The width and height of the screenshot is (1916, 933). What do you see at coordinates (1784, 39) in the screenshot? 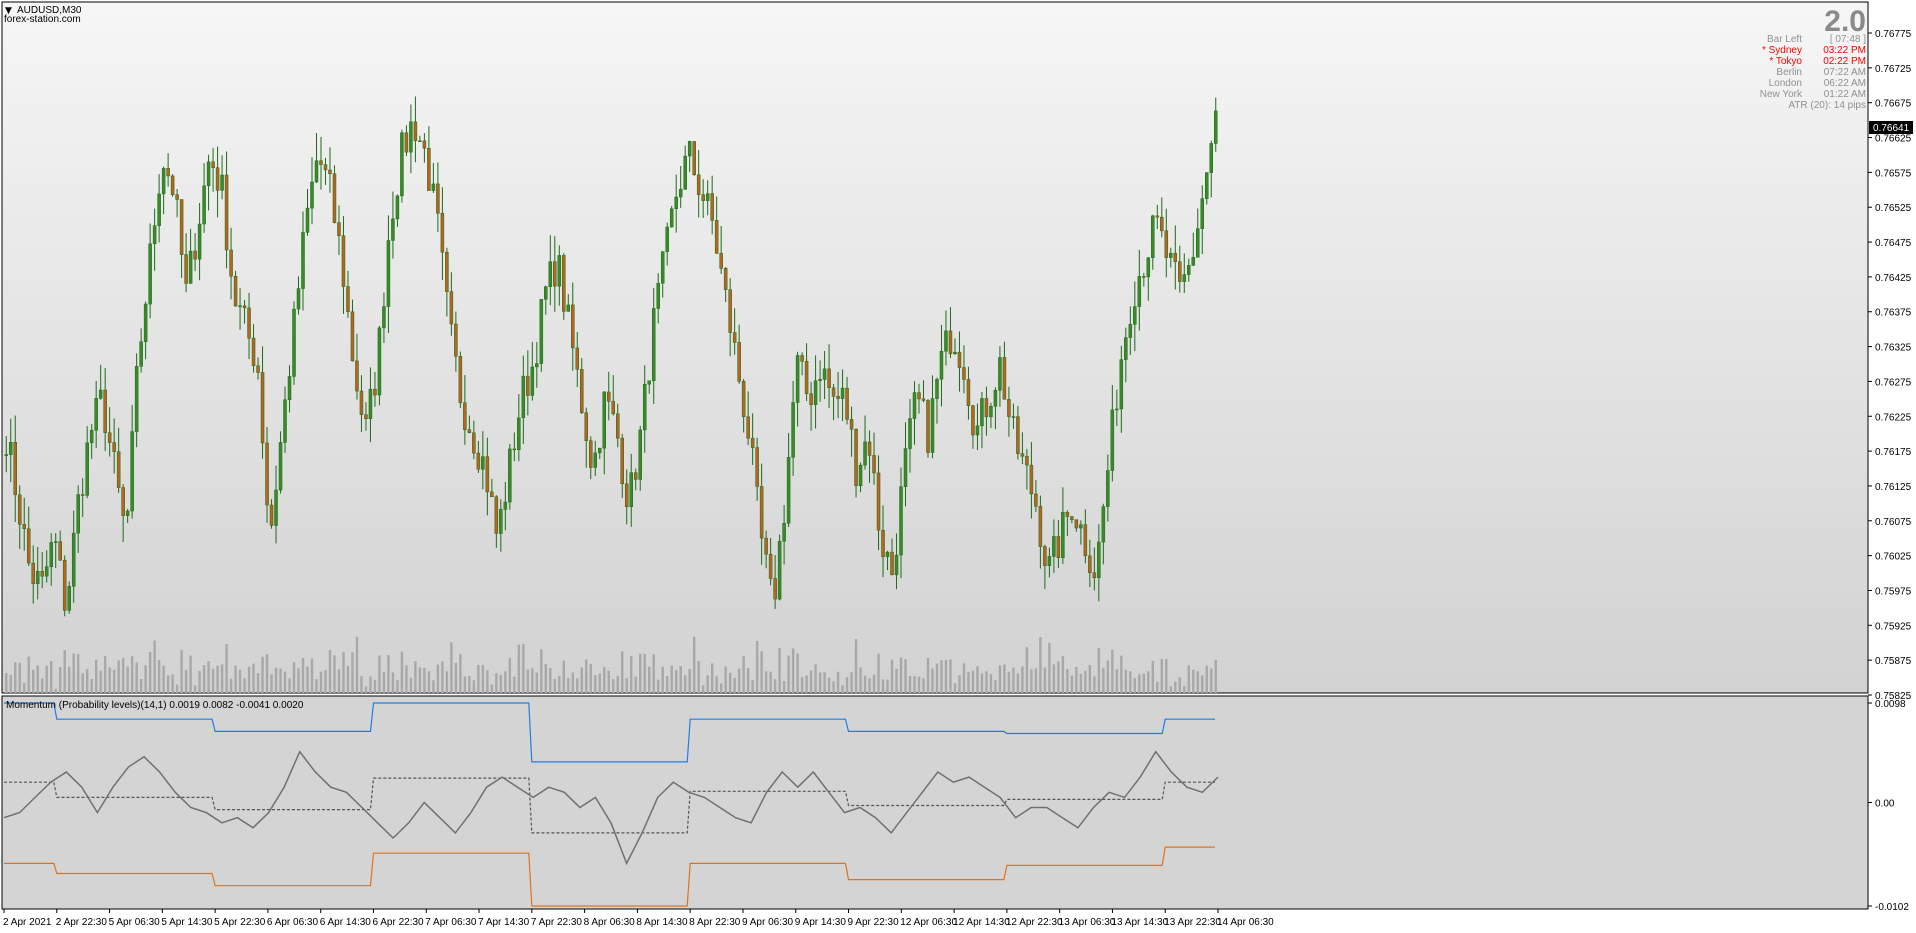
I see `info-row-label: Bar Left` at bounding box center [1784, 39].